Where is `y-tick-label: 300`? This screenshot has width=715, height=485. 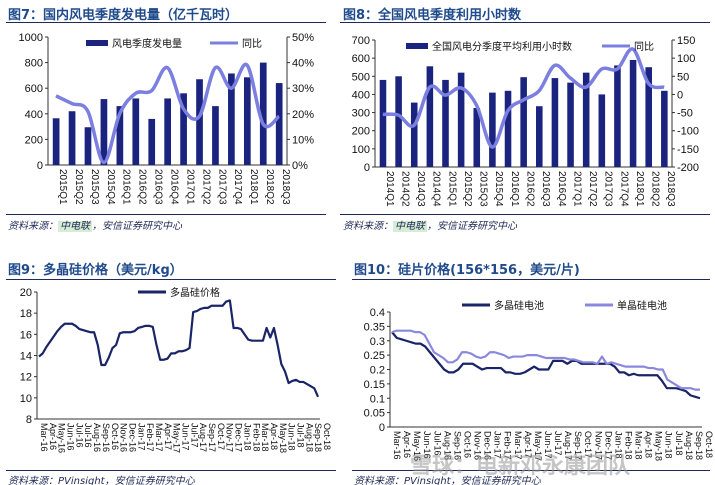
y-tick-label: 300 is located at coordinates (361, 114).